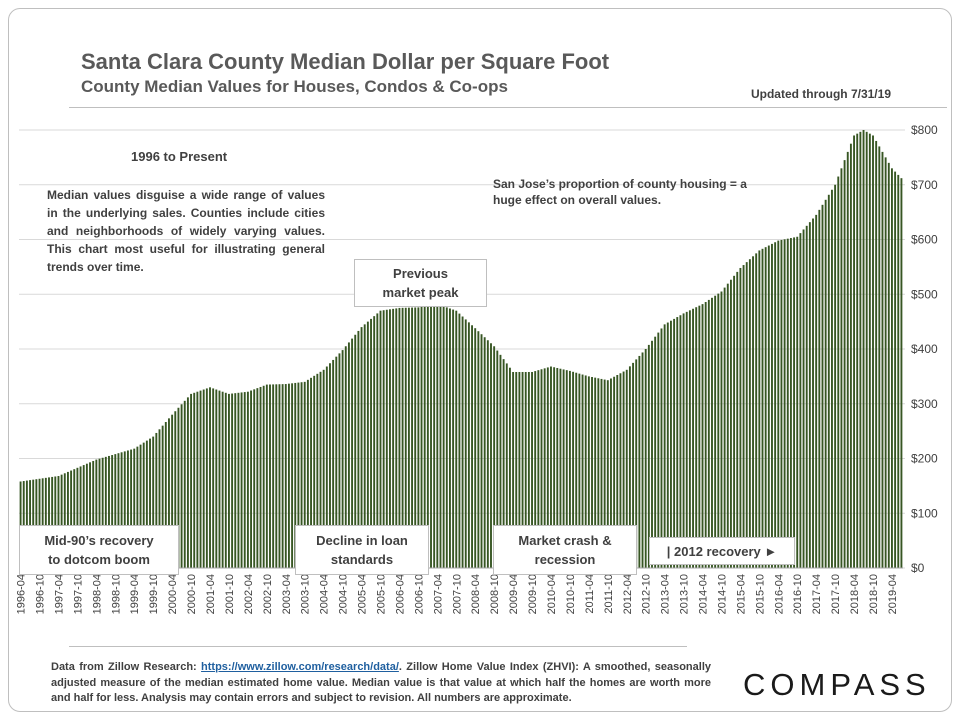 Image resolution: width=960 pixels, height=720 pixels. I want to click on x-tick-label: 2008-04, so click(476, 594).